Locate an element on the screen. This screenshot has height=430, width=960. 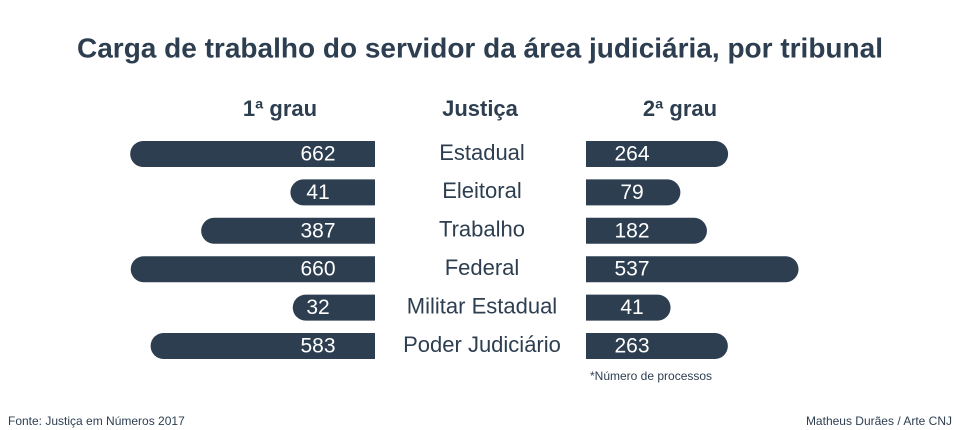
value-label: 32 is located at coordinates (317, 307).